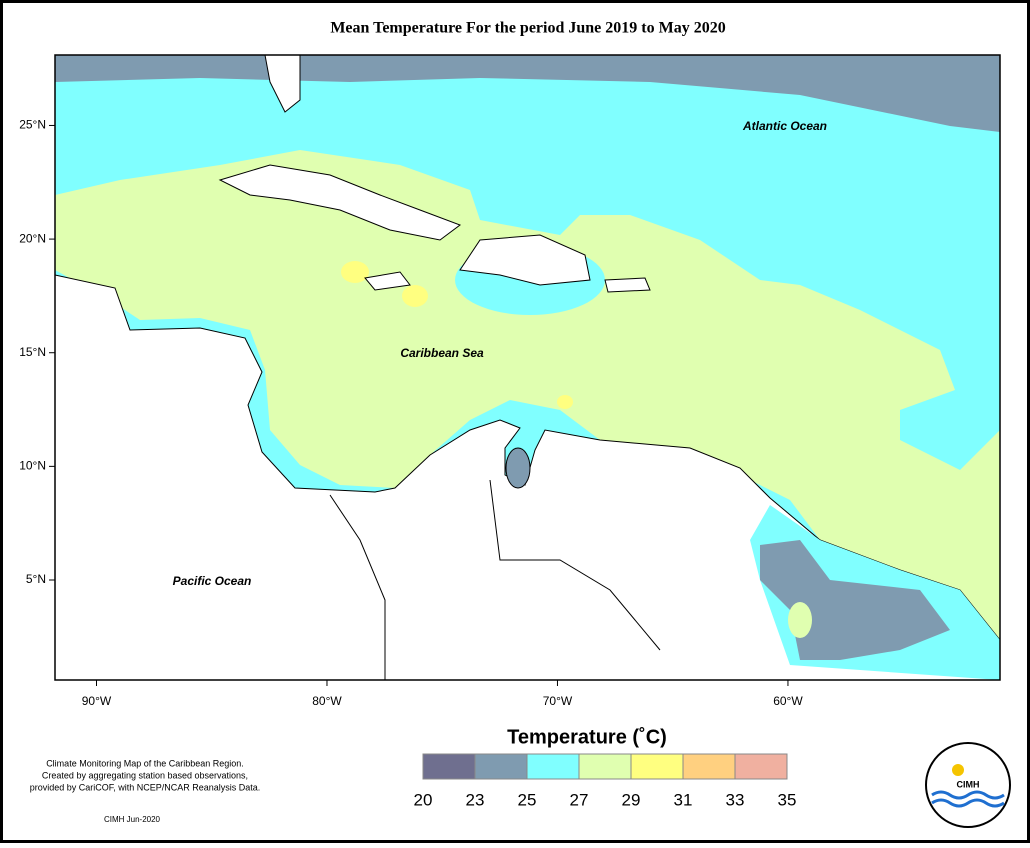  Describe the element at coordinates (475, 799) in the screenshot. I see `legend-tick-label: 23` at that location.